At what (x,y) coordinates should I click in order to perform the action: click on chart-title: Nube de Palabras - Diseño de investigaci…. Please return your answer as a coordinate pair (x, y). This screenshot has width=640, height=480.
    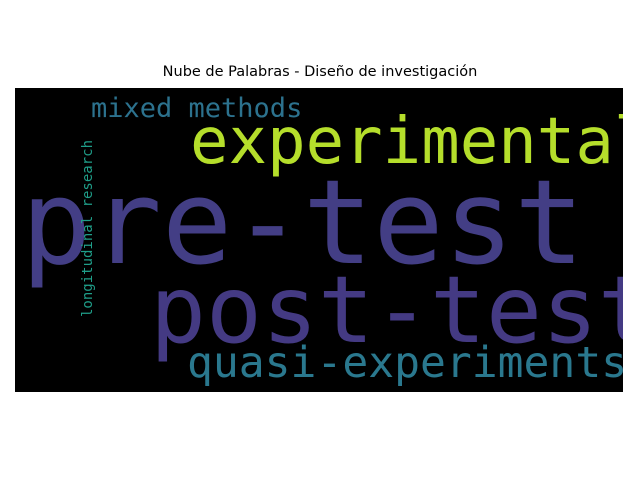
    Looking at the image, I should click on (320, 72).